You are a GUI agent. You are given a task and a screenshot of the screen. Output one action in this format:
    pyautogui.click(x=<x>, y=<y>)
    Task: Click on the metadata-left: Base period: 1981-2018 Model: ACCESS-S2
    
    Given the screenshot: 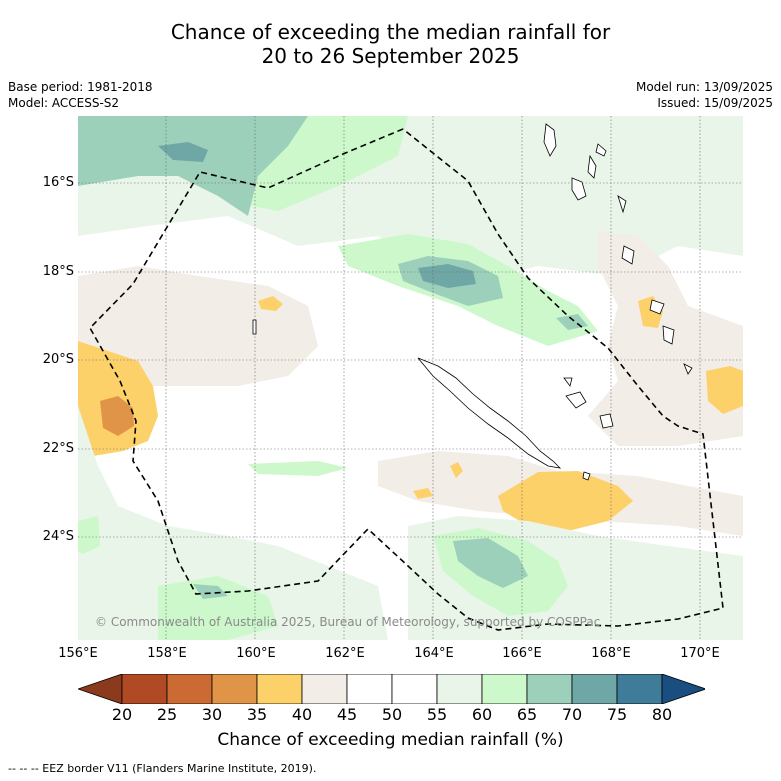 What is the action you would take?
    pyautogui.click(x=80, y=95)
    